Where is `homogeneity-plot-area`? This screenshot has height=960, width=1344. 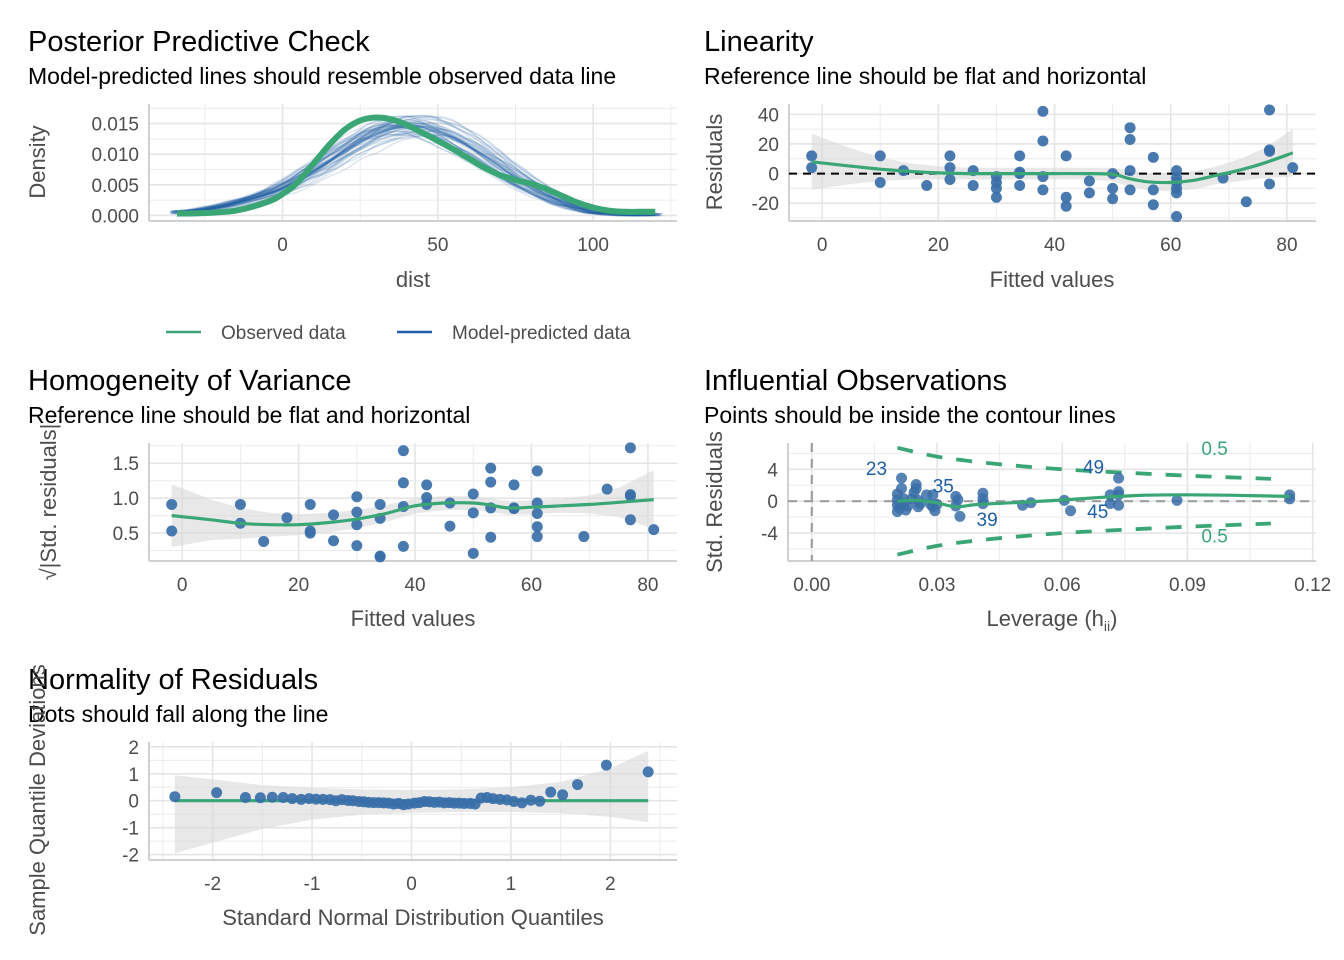
homogeneity-plot-area is located at coordinates (413, 502).